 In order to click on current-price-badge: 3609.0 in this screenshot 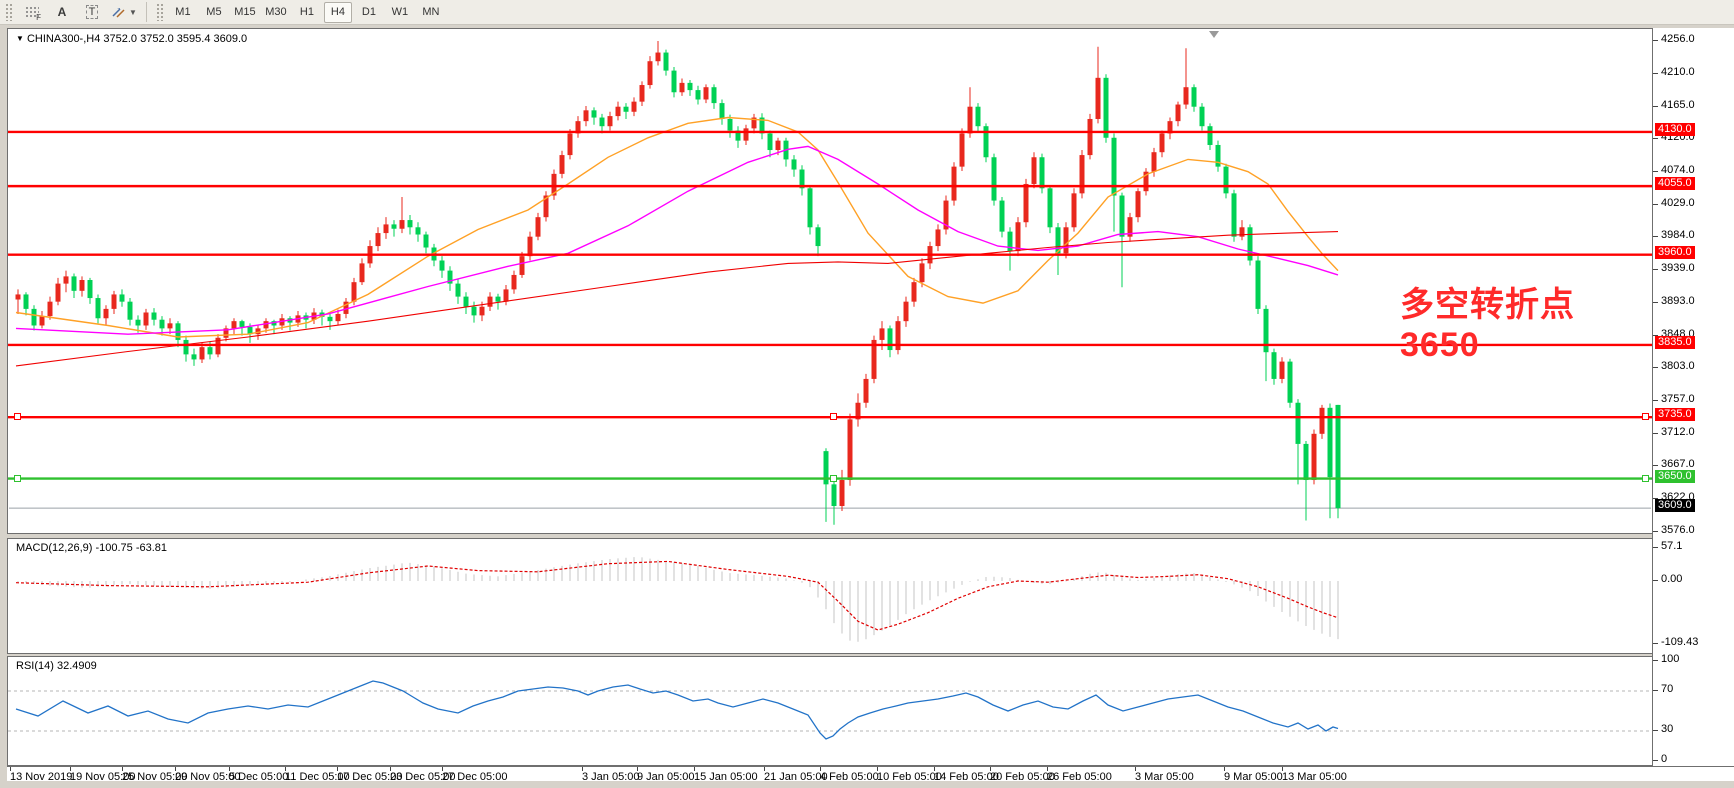, I will do `click(1675, 506)`.